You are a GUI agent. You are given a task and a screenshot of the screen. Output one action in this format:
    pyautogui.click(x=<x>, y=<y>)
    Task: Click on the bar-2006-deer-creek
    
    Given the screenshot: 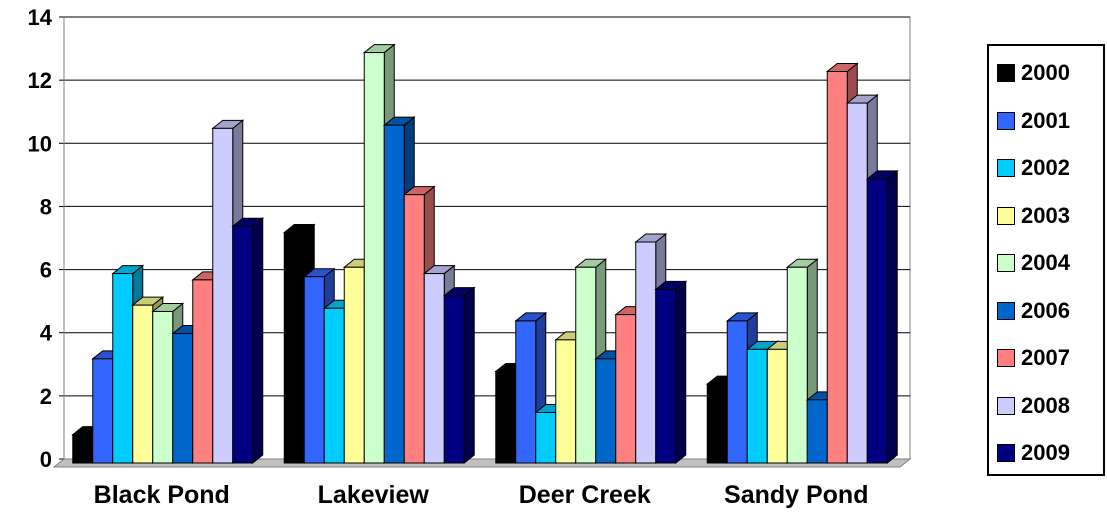 What is the action you would take?
    pyautogui.click(x=606, y=411)
    